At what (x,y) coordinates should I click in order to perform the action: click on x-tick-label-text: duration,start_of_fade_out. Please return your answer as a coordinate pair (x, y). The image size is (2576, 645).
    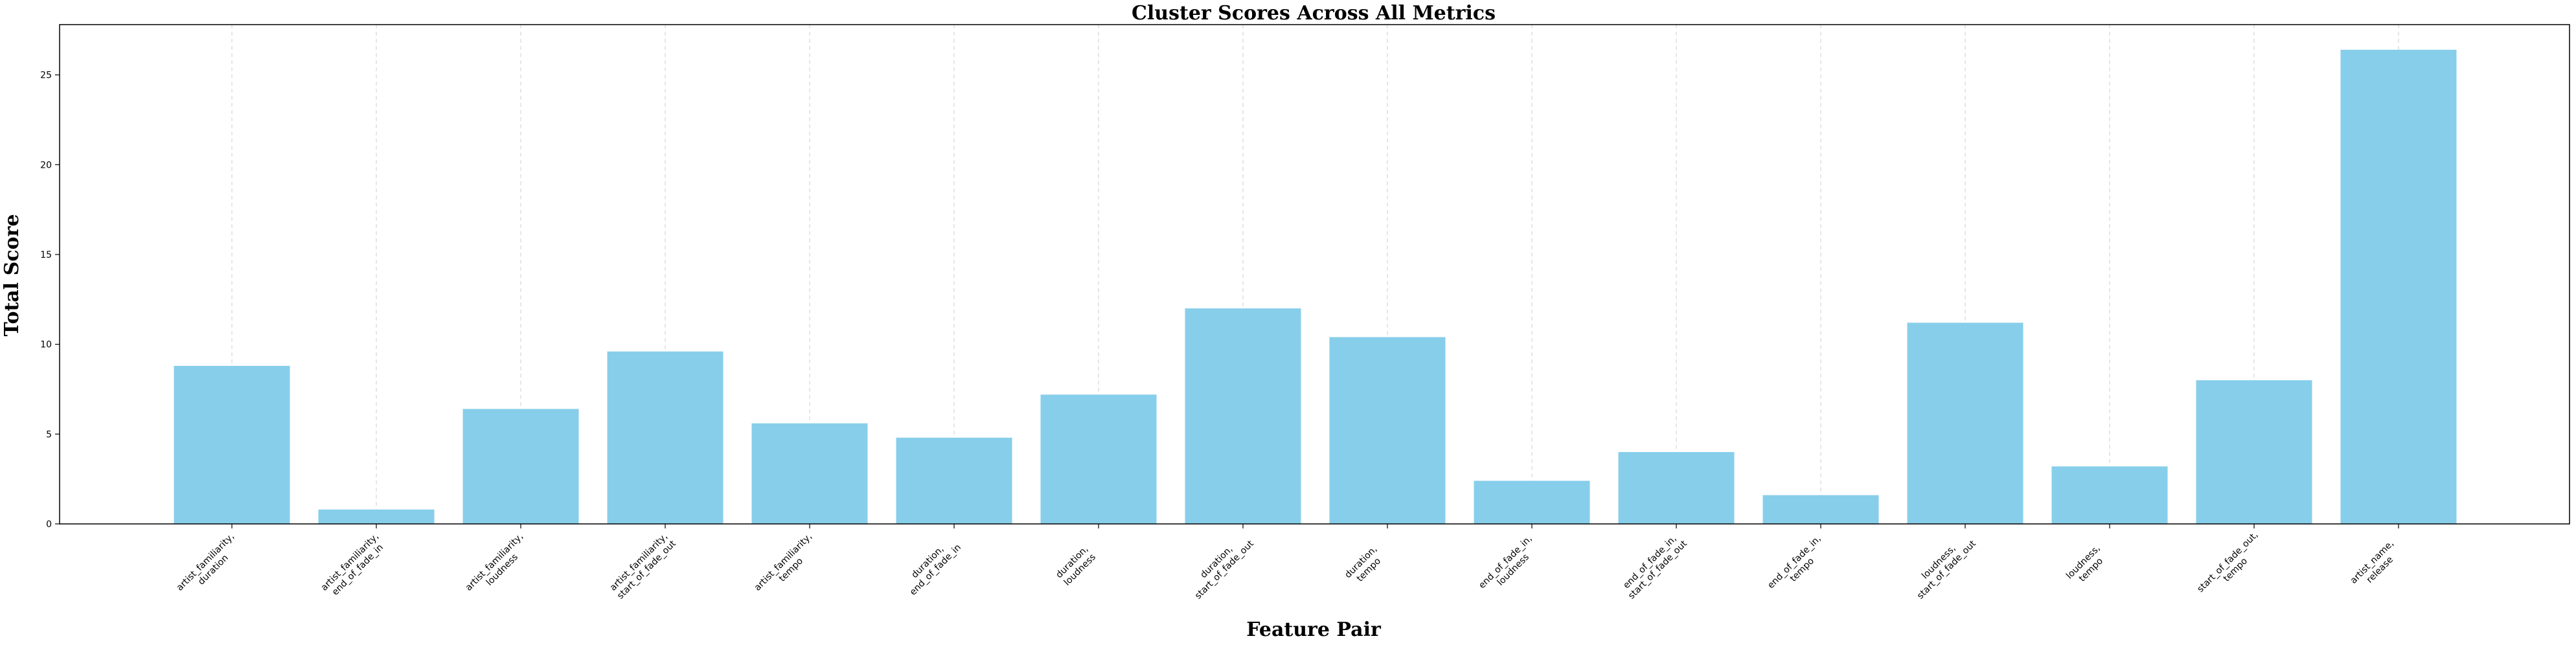
    Looking at the image, I should click on (1220, 565).